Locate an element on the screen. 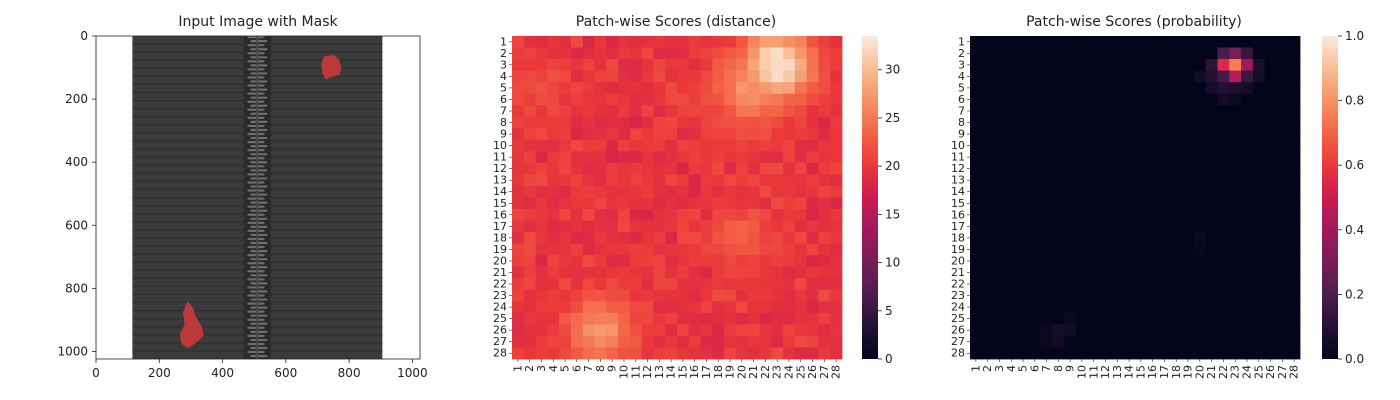  colorbar-tick-label: 20 is located at coordinates (892, 166).